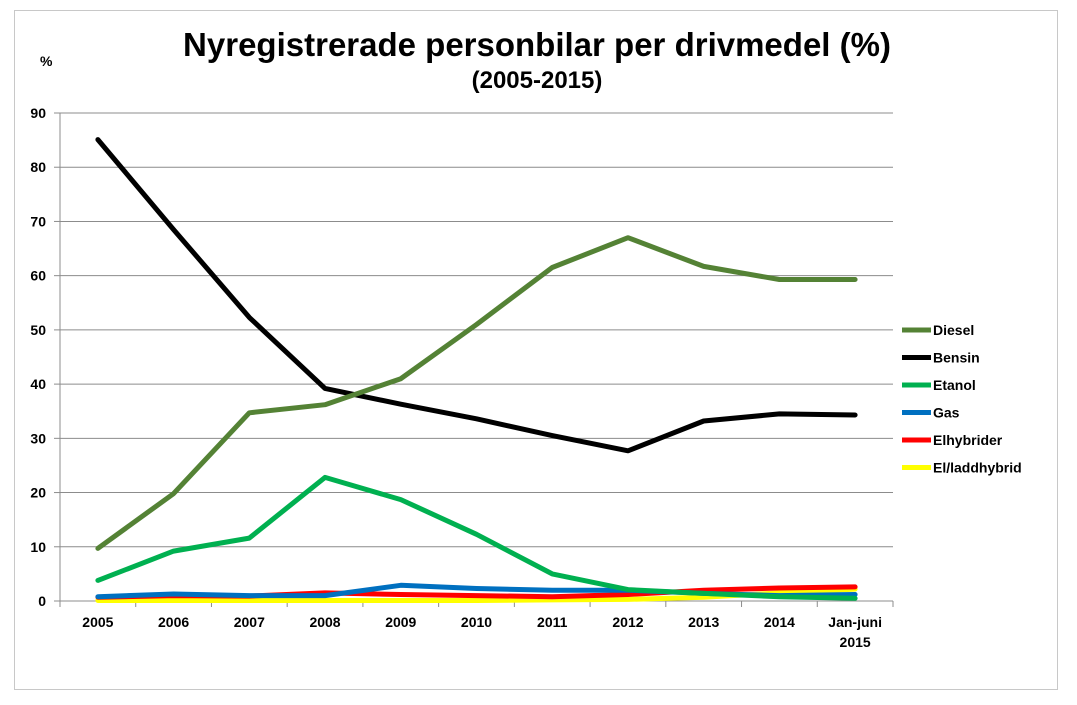 The width and height of the screenshot is (1077, 705). Describe the element at coordinates (946, 413) in the screenshot. I see `legend-label-gas: Gas` at that location.